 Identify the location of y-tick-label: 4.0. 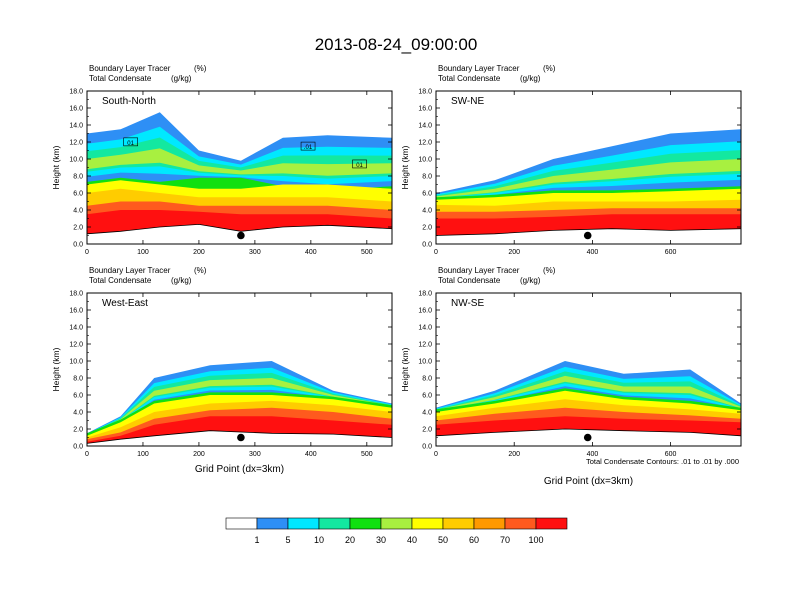
(78, 413).